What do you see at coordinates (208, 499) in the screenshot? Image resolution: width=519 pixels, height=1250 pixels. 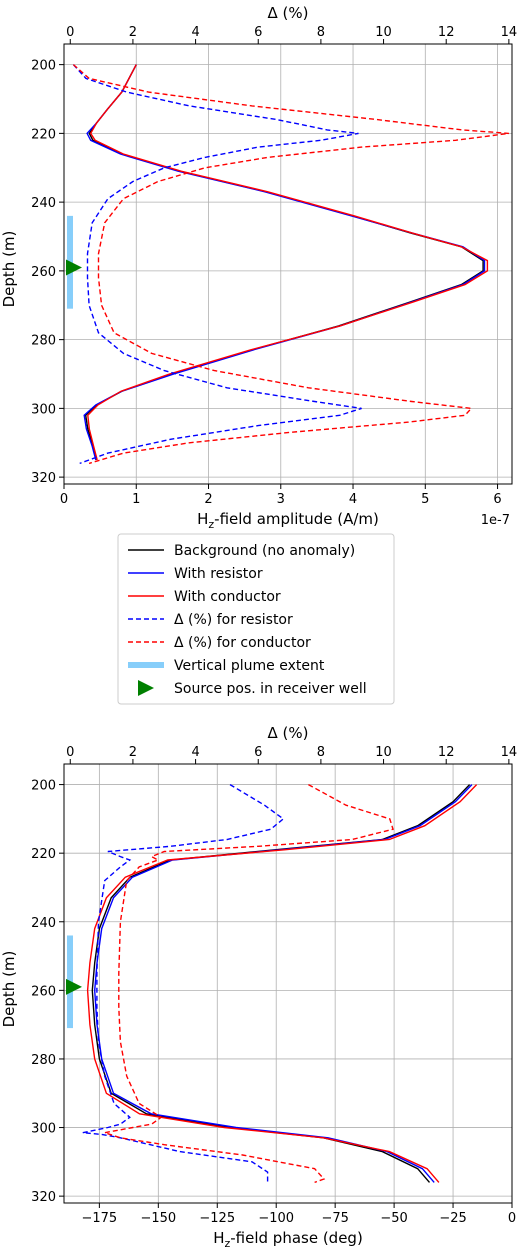 I see `x-tick-label: 2` at bounding box center [208, 499].